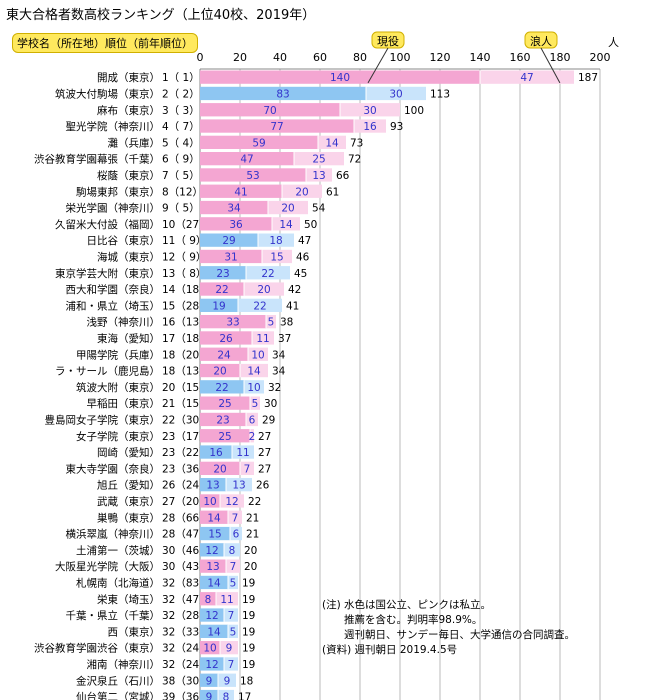  What do you see at coordinates (526, 78) in the screenshot?
I see `value-ronin: 47` at bounding box center [526, 78].